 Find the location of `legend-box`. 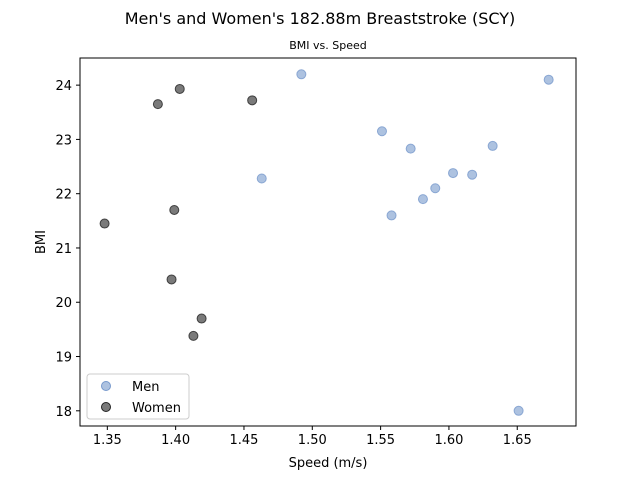

legend-box is located at coordinates (138, 396).